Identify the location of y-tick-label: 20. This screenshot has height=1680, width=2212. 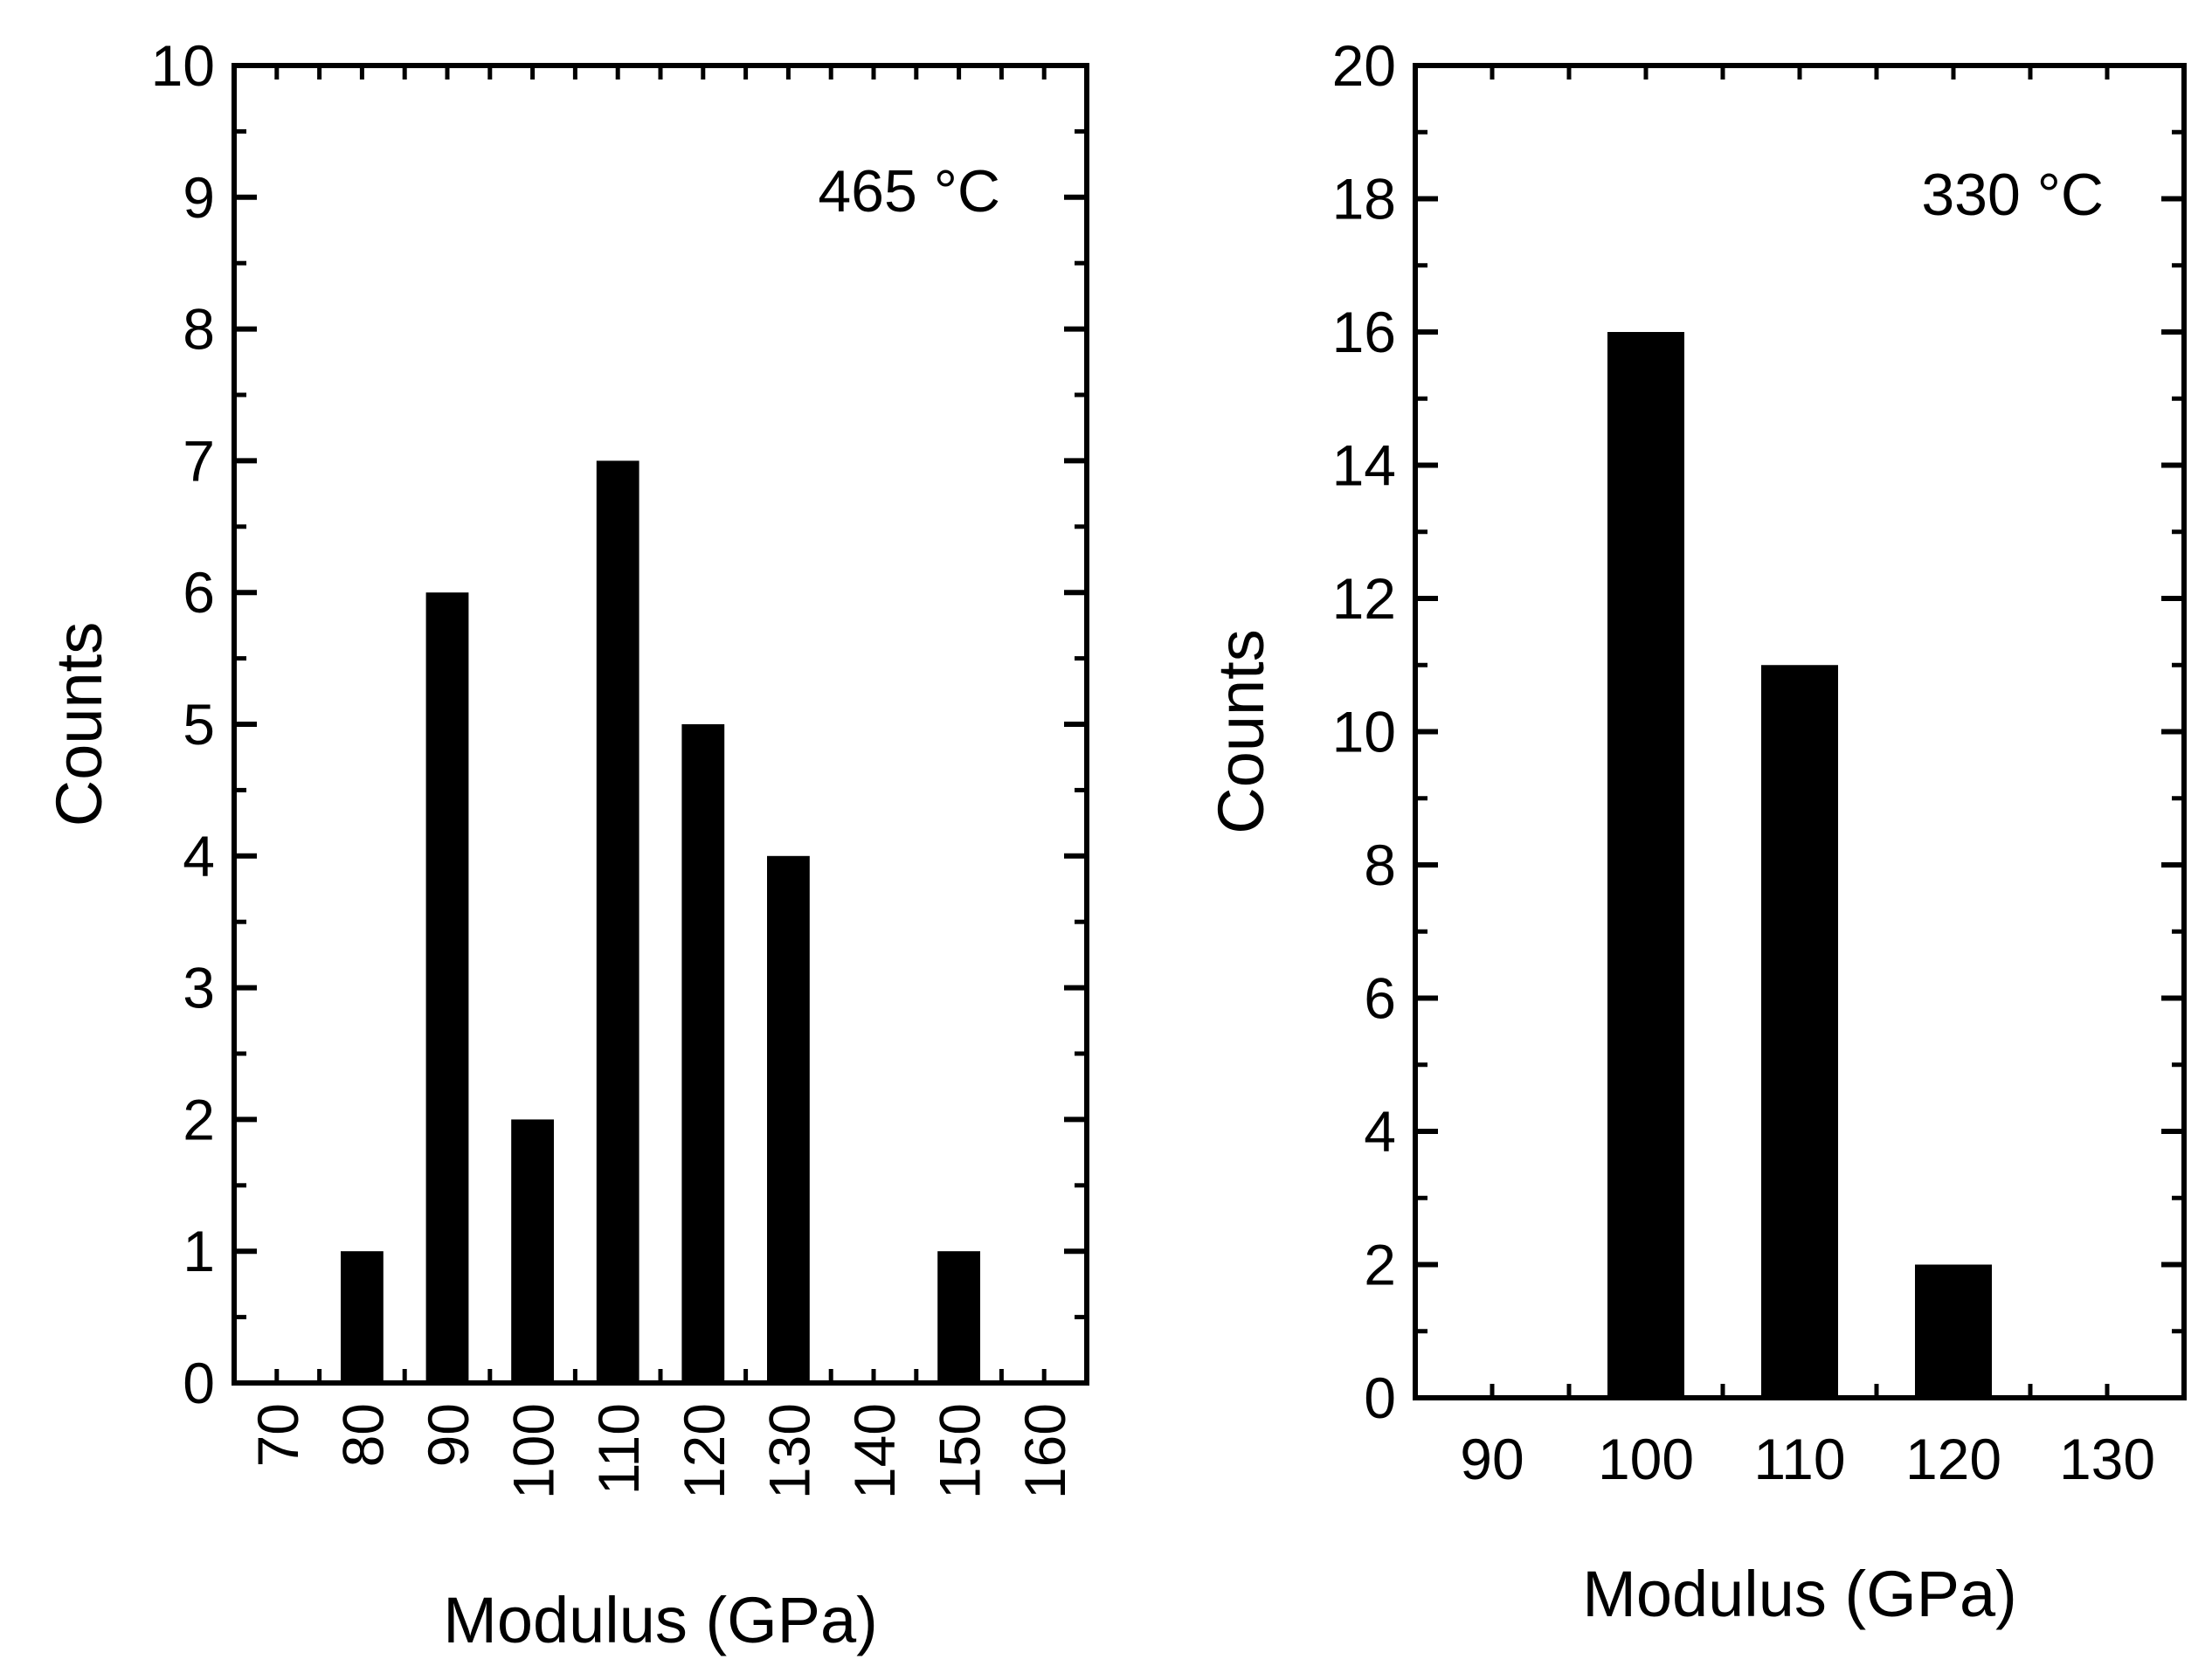
(1364, 65).